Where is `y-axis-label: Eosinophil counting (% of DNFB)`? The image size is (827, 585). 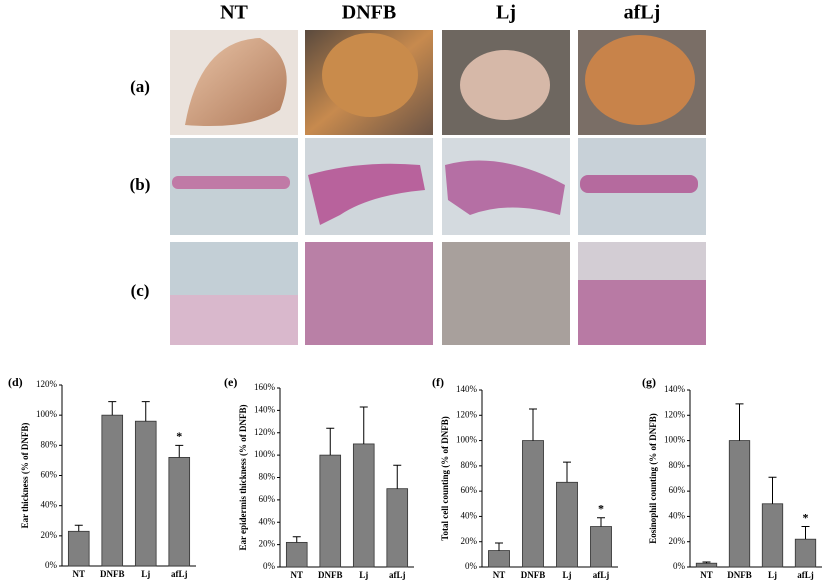 y-axis-label: Eosinophil counting (% of DNFB) is located at coordinates (653, 478).